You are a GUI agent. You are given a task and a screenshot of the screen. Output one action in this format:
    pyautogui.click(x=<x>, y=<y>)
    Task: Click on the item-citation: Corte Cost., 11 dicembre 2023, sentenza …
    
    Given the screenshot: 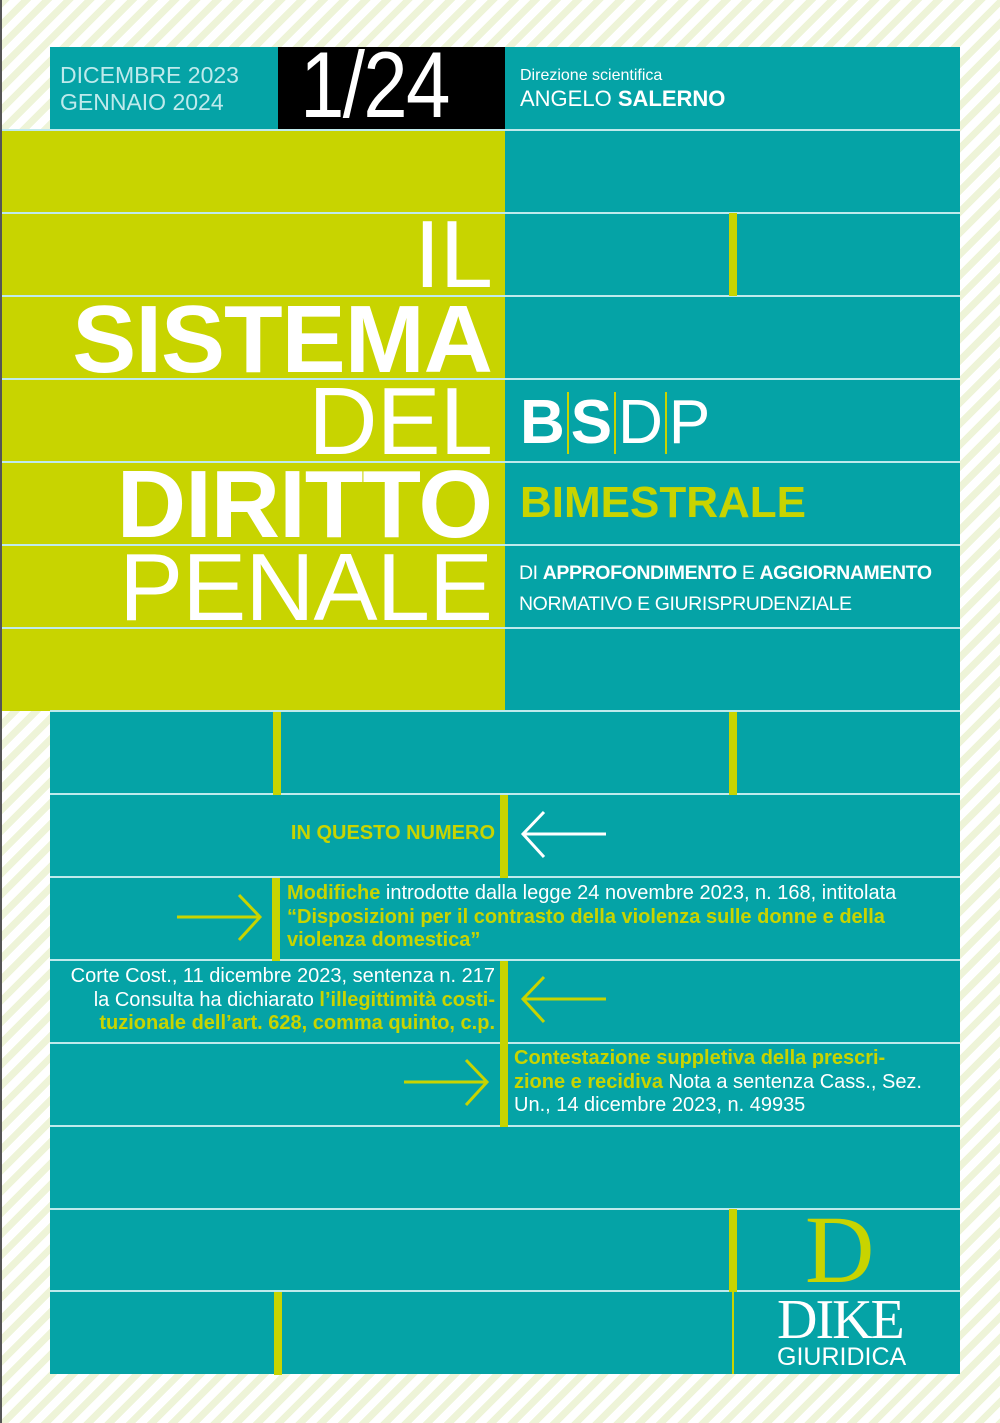 What is the action you would take?
    pyautogui.click(x=282, y=976)
    